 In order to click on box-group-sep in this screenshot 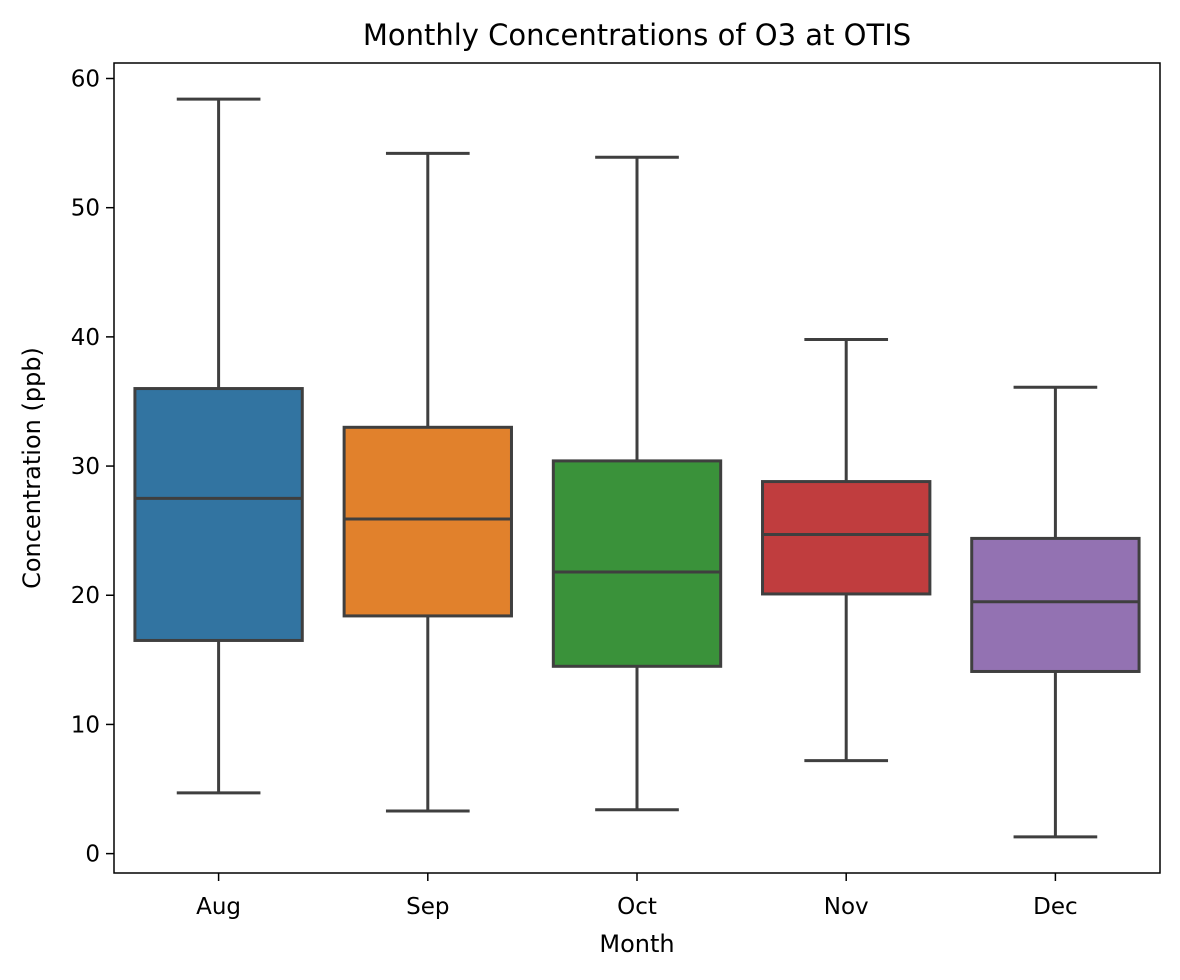, I will do `click(427, 482)`.